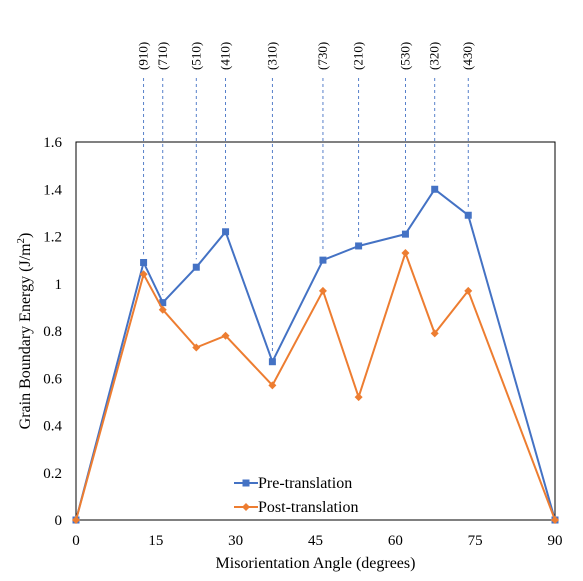  I want to click on annotation-label: (430), so click(467, 56).